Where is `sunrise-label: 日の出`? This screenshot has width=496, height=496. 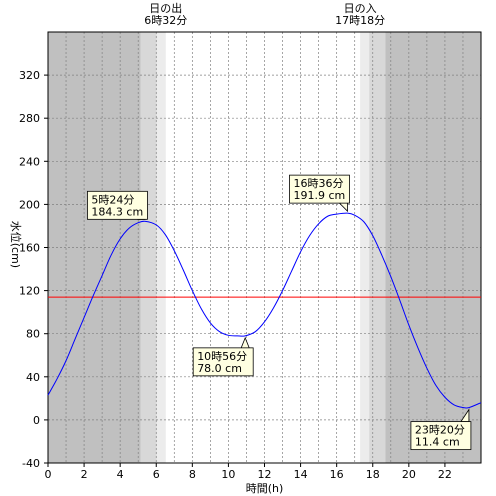 sunrise-label: 日の出 is located at coordinates (165, 8).